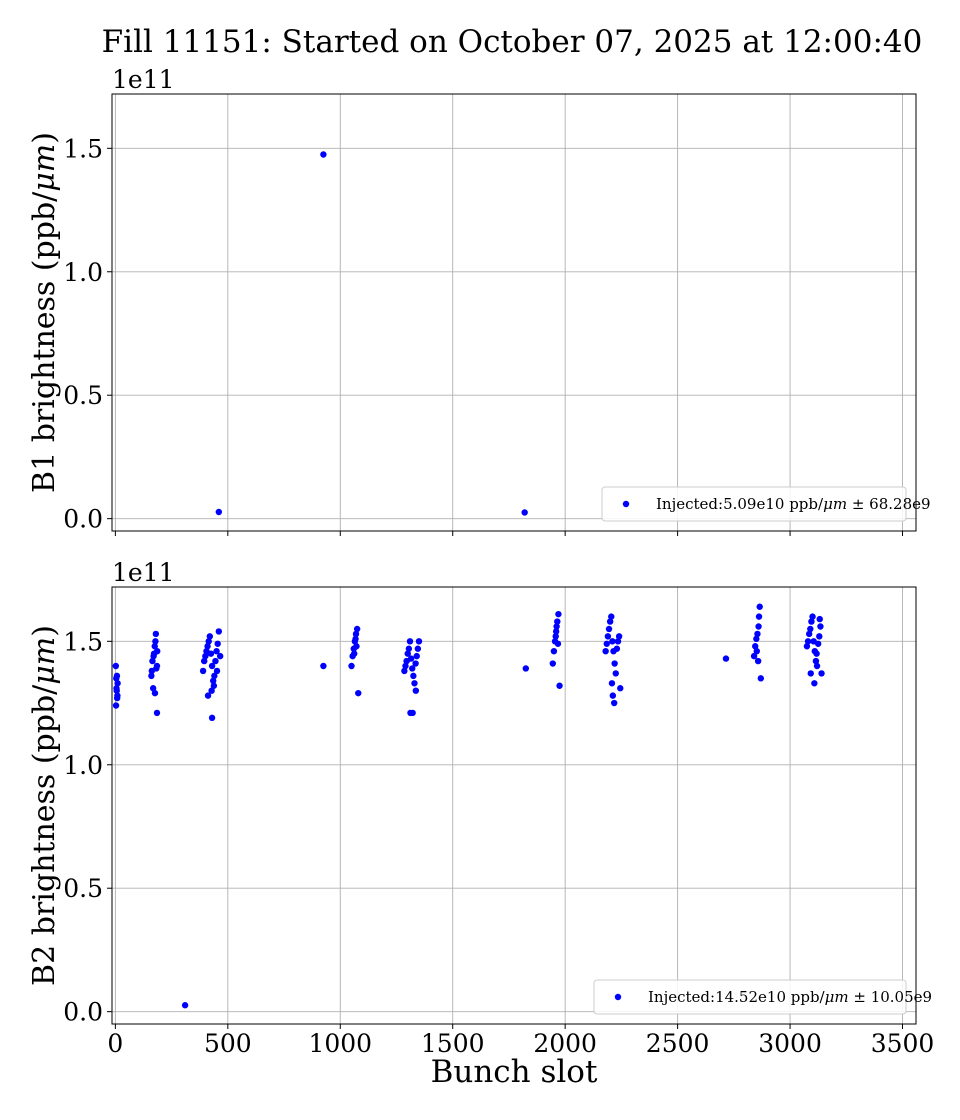 This screenshot has height=1120, width=960. What do you see at coordinates (678, 1043) in the screenshot?
I see `b2-x-tick-label: 2500` at bounding box center [678, 1043].